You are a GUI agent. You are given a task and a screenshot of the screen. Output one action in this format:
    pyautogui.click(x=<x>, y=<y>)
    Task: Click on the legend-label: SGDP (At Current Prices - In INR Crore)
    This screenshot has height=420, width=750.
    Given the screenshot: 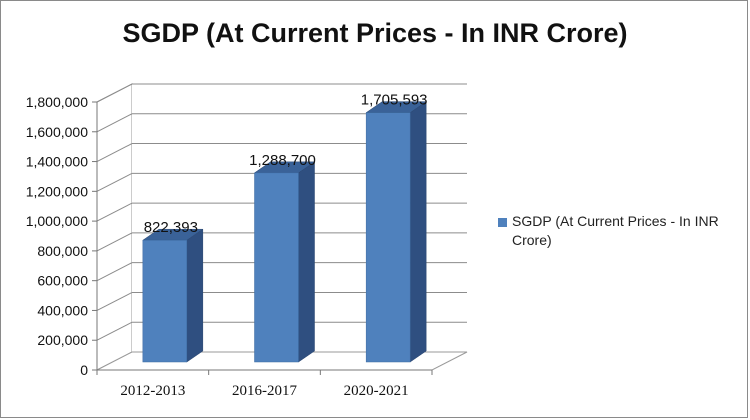 What is the action you would take?
    pyautogui.click(x=615, y=230)
    